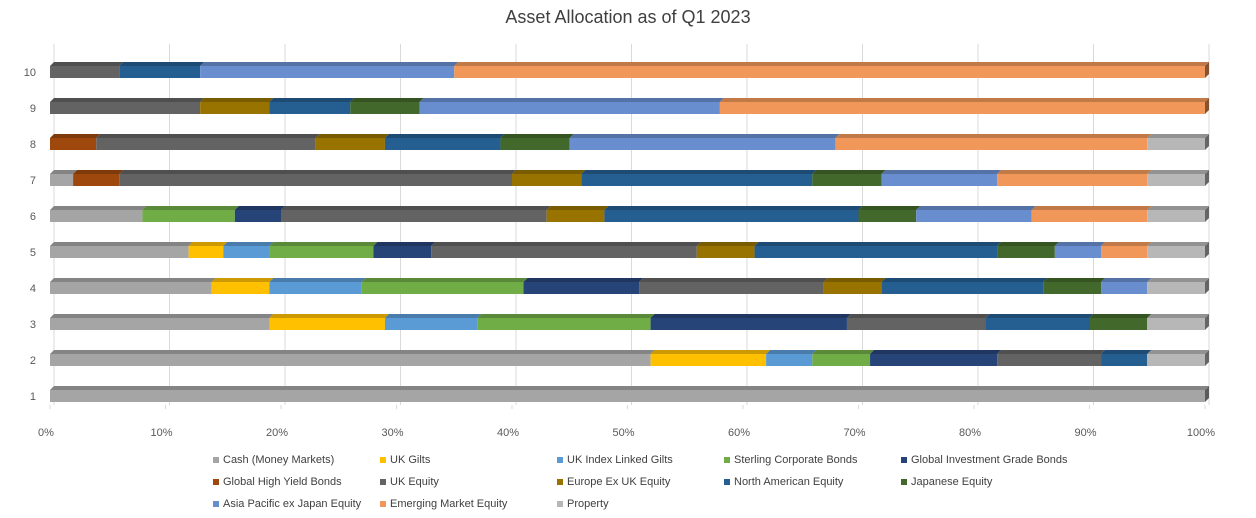  I want to click on x-tick-label: 0%, so click(46, 433).